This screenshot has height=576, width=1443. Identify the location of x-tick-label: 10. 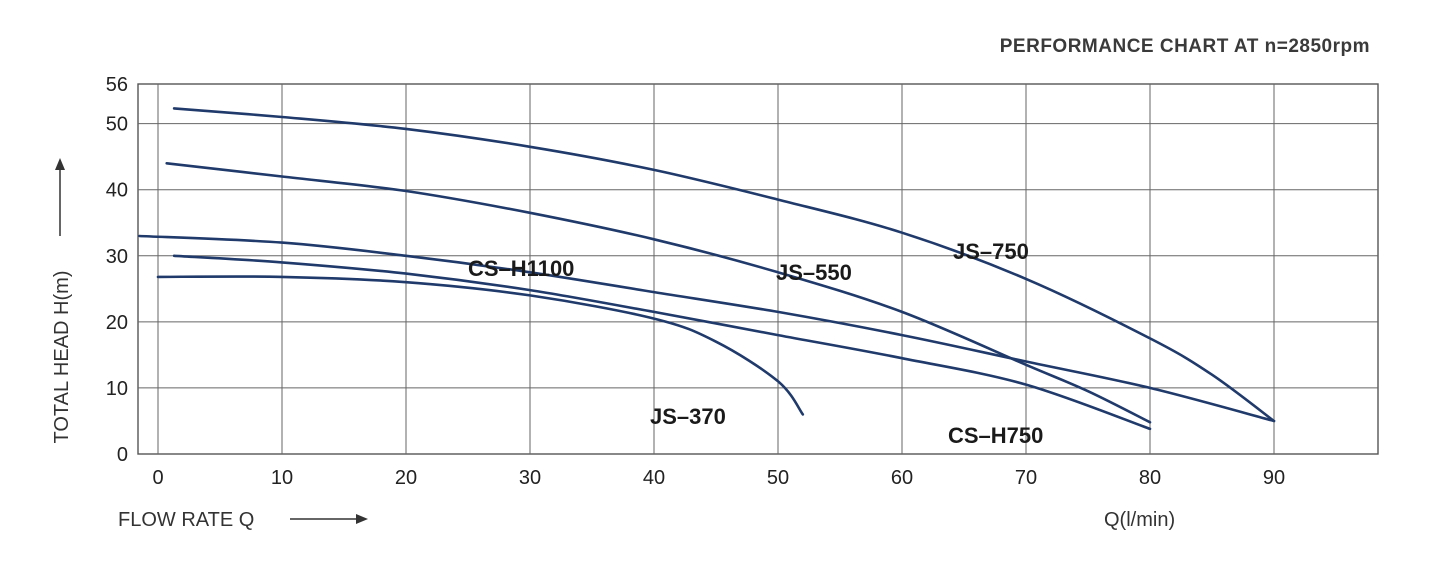
(282, 478).